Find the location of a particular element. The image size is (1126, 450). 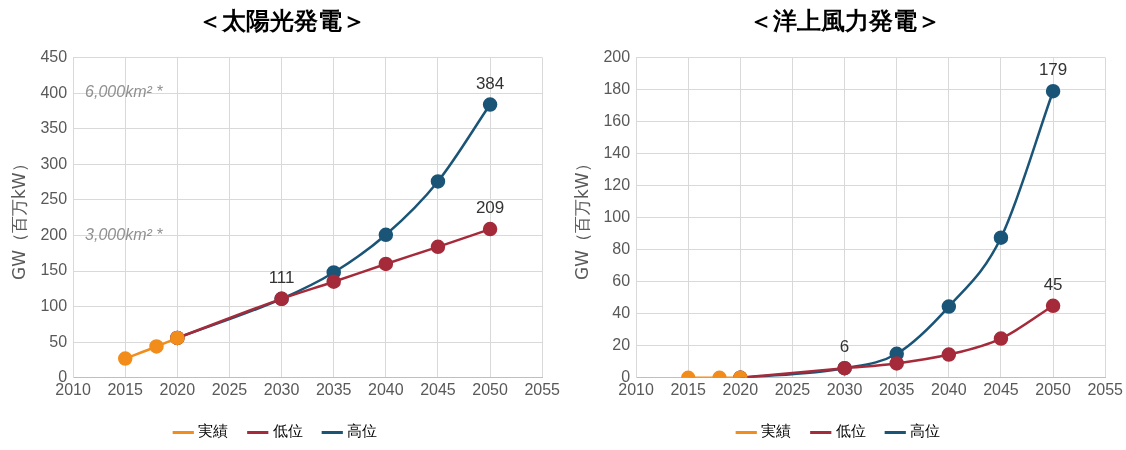

y-tick-label: 450 is located at coordinates (54, 57).